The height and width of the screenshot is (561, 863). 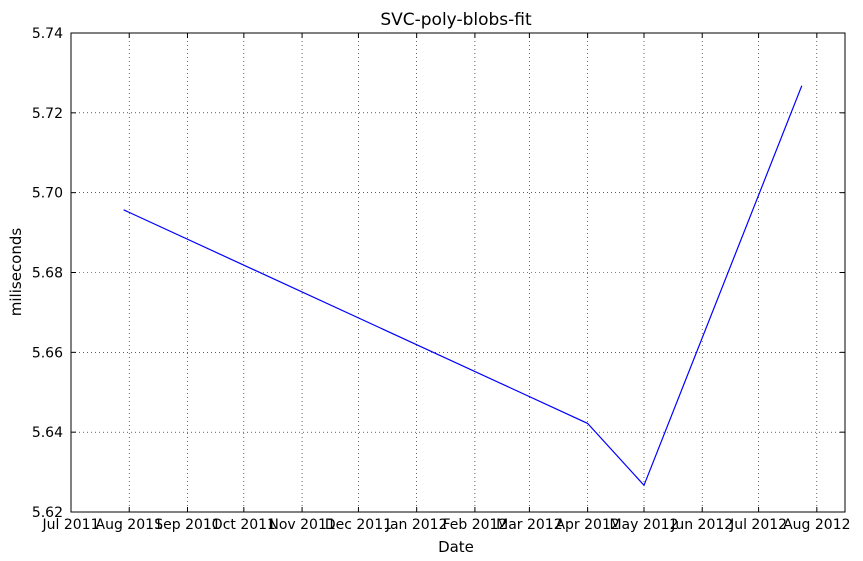 I want to click on x-tick-label: Aug 2011, so click(x=129, y=525).